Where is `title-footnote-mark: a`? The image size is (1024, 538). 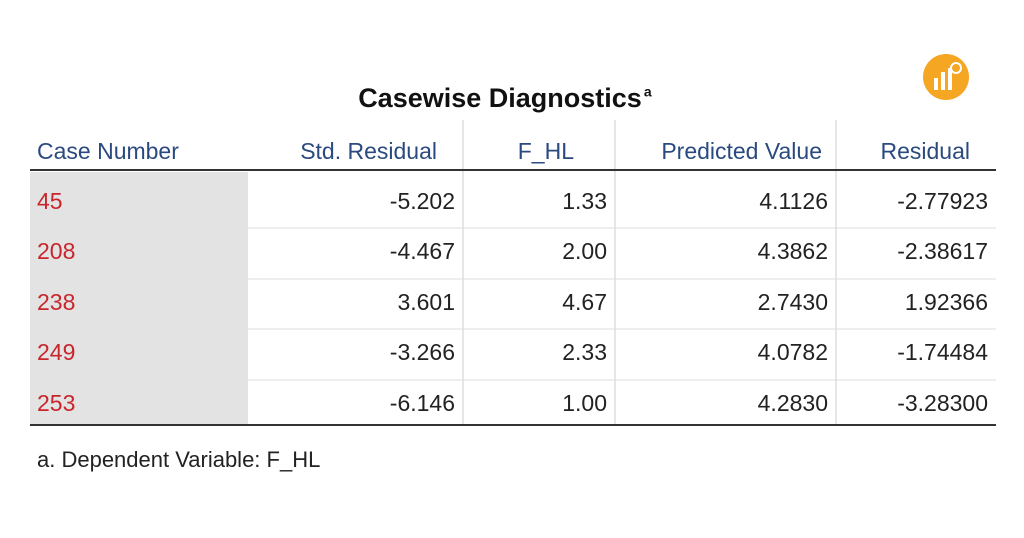
title-footnote-mark: a is located at coordinates (648, 92).